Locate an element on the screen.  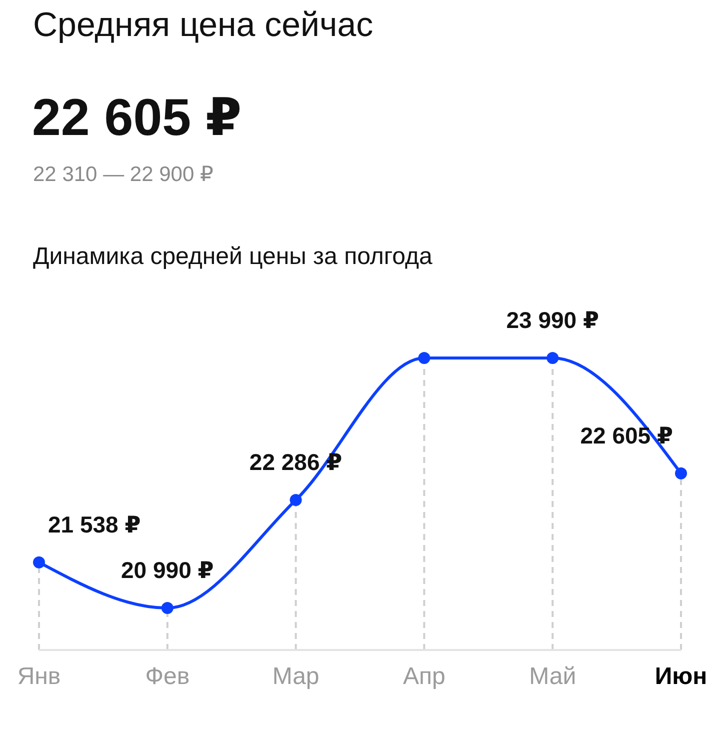
x-tick-label: Янв is located at coordinates (39, 676).